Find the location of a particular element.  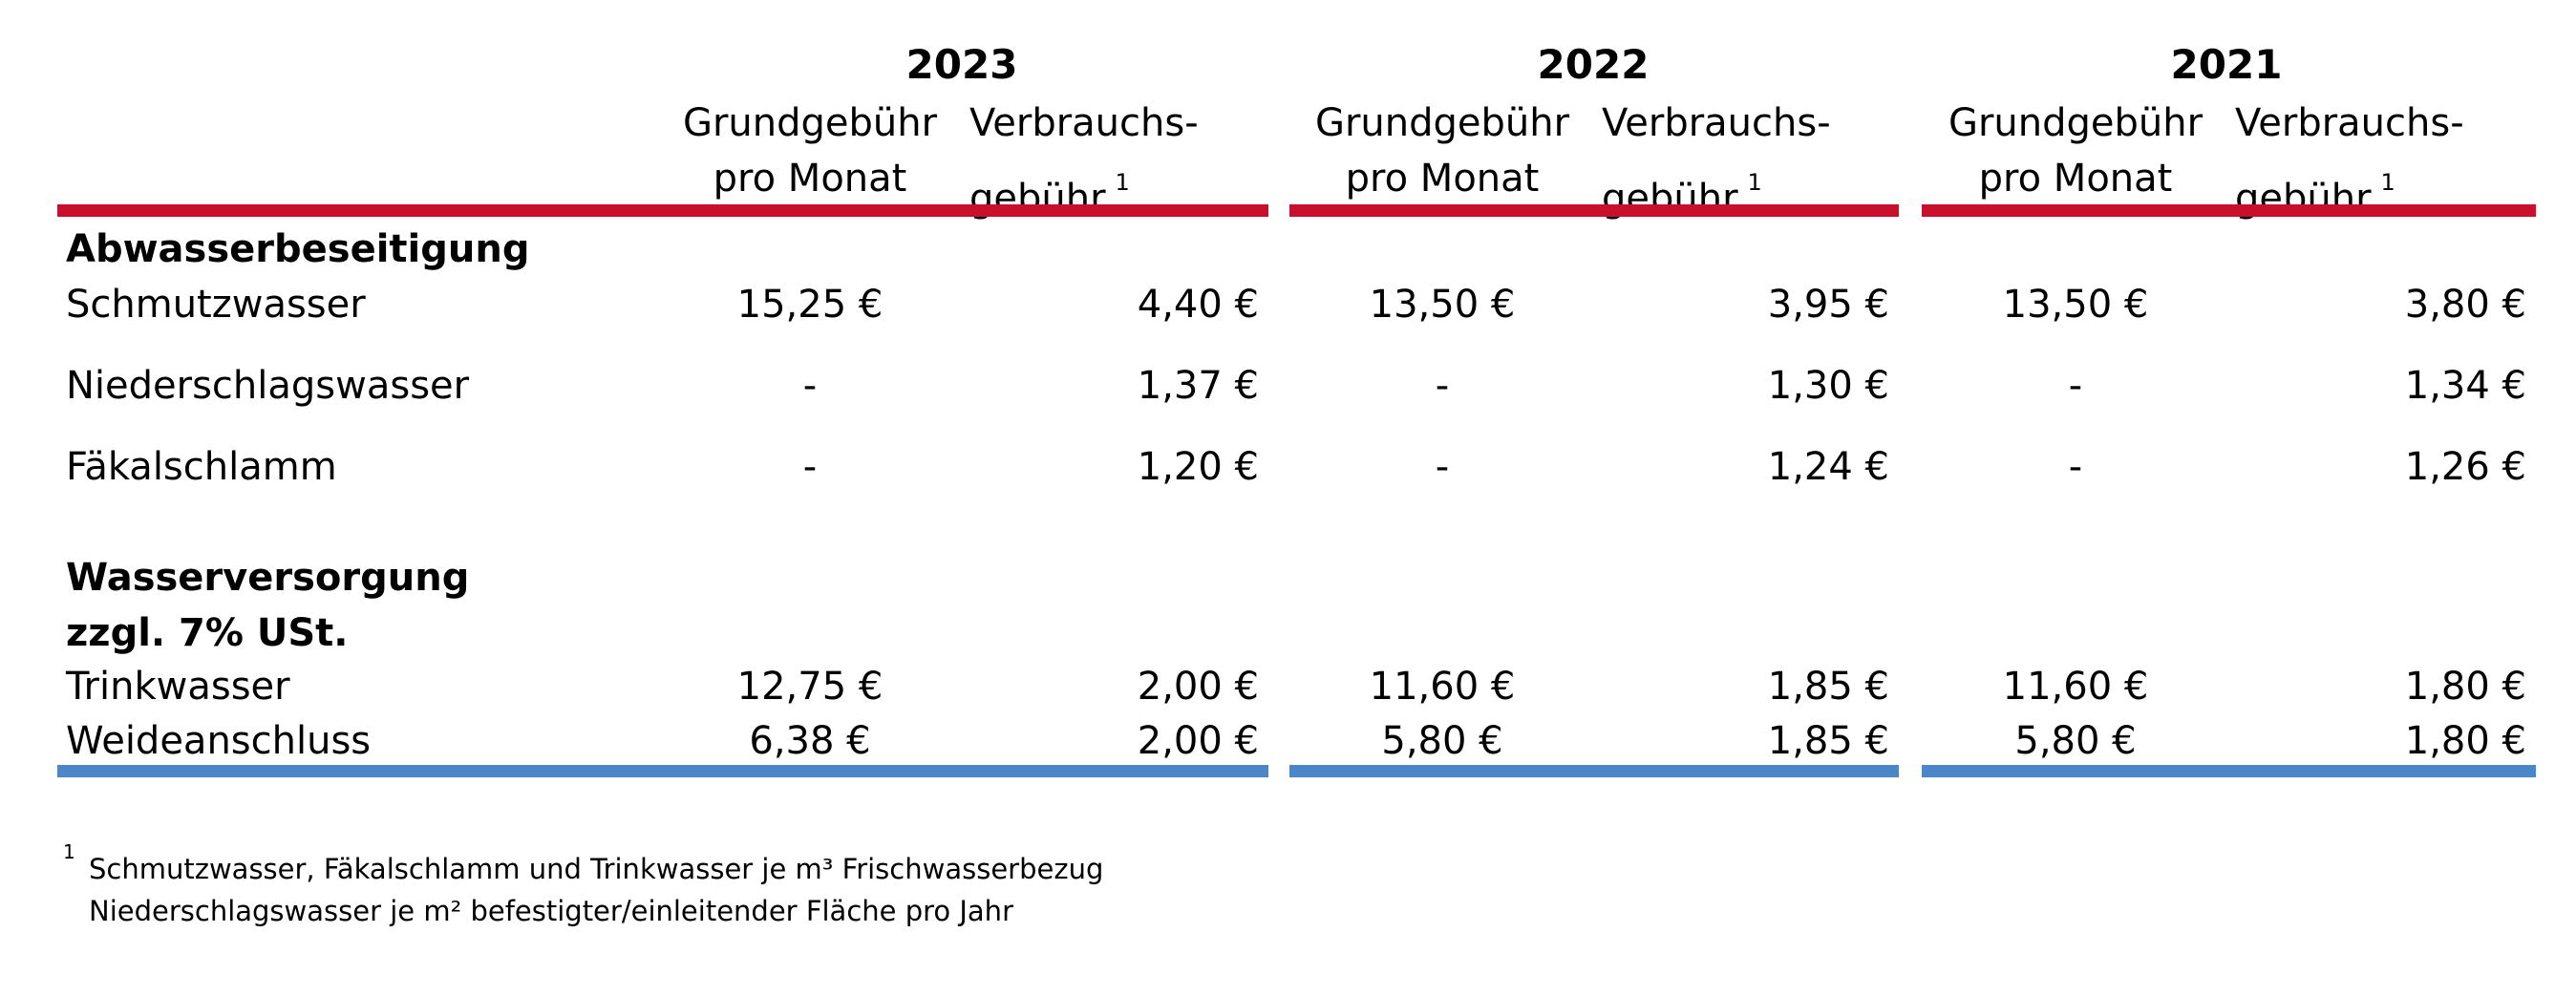

header-rule-2021 is located at coordinates (2229, 210).